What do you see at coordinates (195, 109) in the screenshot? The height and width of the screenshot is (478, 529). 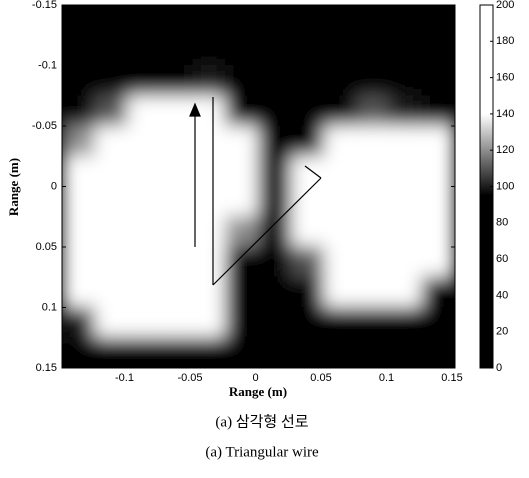 I see `arrow-head` at bounding box center [195, 109].